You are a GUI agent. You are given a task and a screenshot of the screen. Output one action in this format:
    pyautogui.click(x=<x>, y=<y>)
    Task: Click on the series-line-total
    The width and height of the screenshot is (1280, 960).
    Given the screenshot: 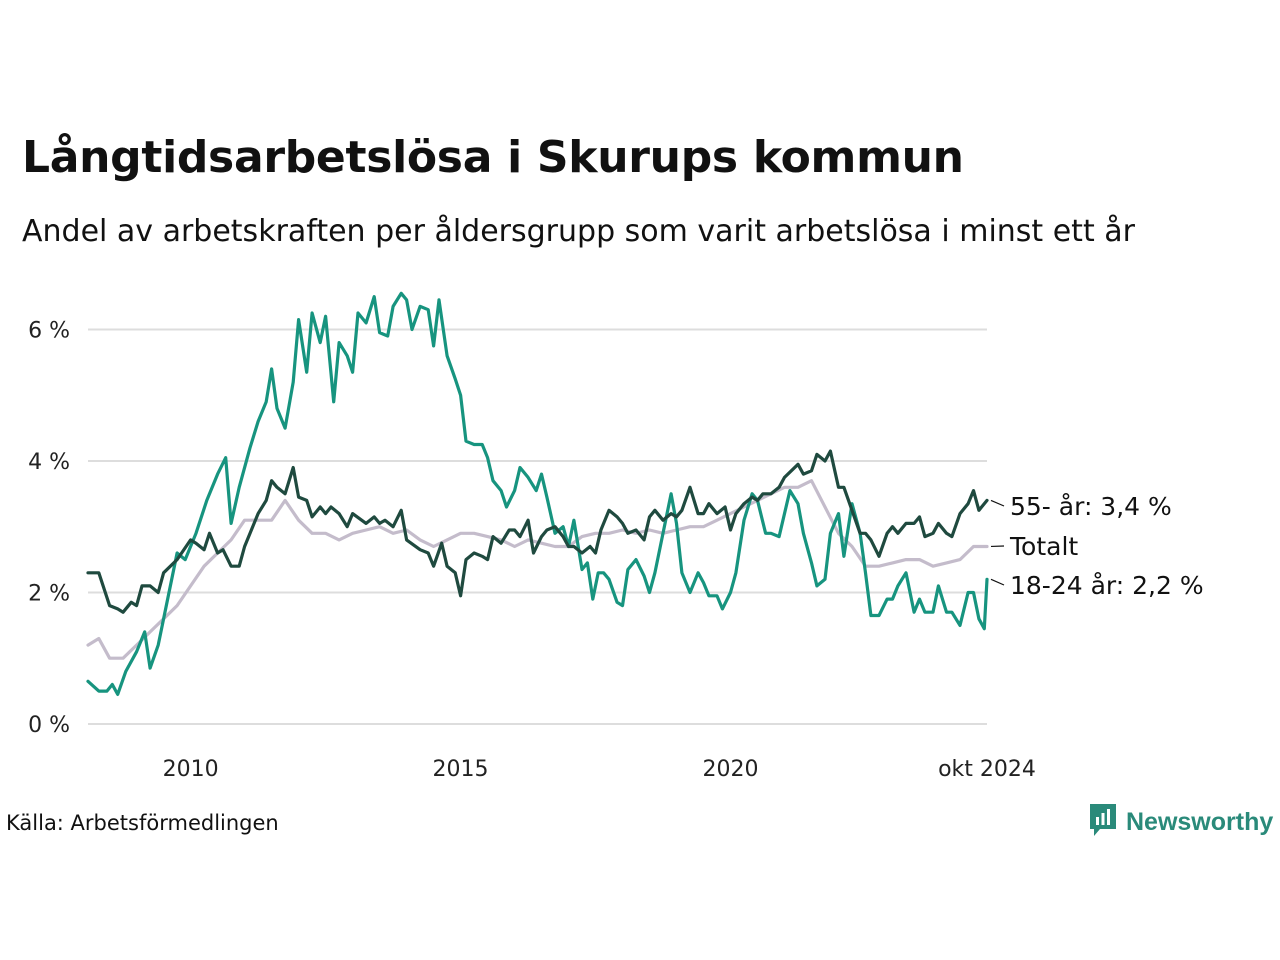 What is the action you would take?
    pyautogui.click(x=537, y=569)
    